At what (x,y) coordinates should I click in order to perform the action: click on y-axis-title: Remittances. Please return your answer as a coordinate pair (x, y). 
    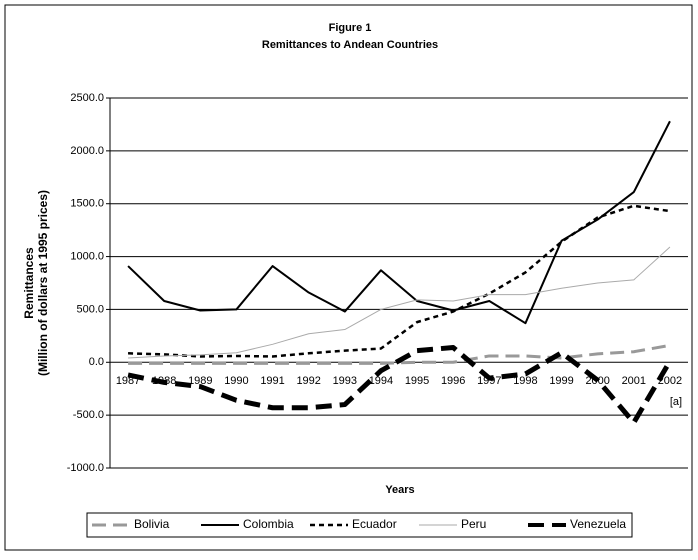
    Looking at the image, I should click on (29, 283).